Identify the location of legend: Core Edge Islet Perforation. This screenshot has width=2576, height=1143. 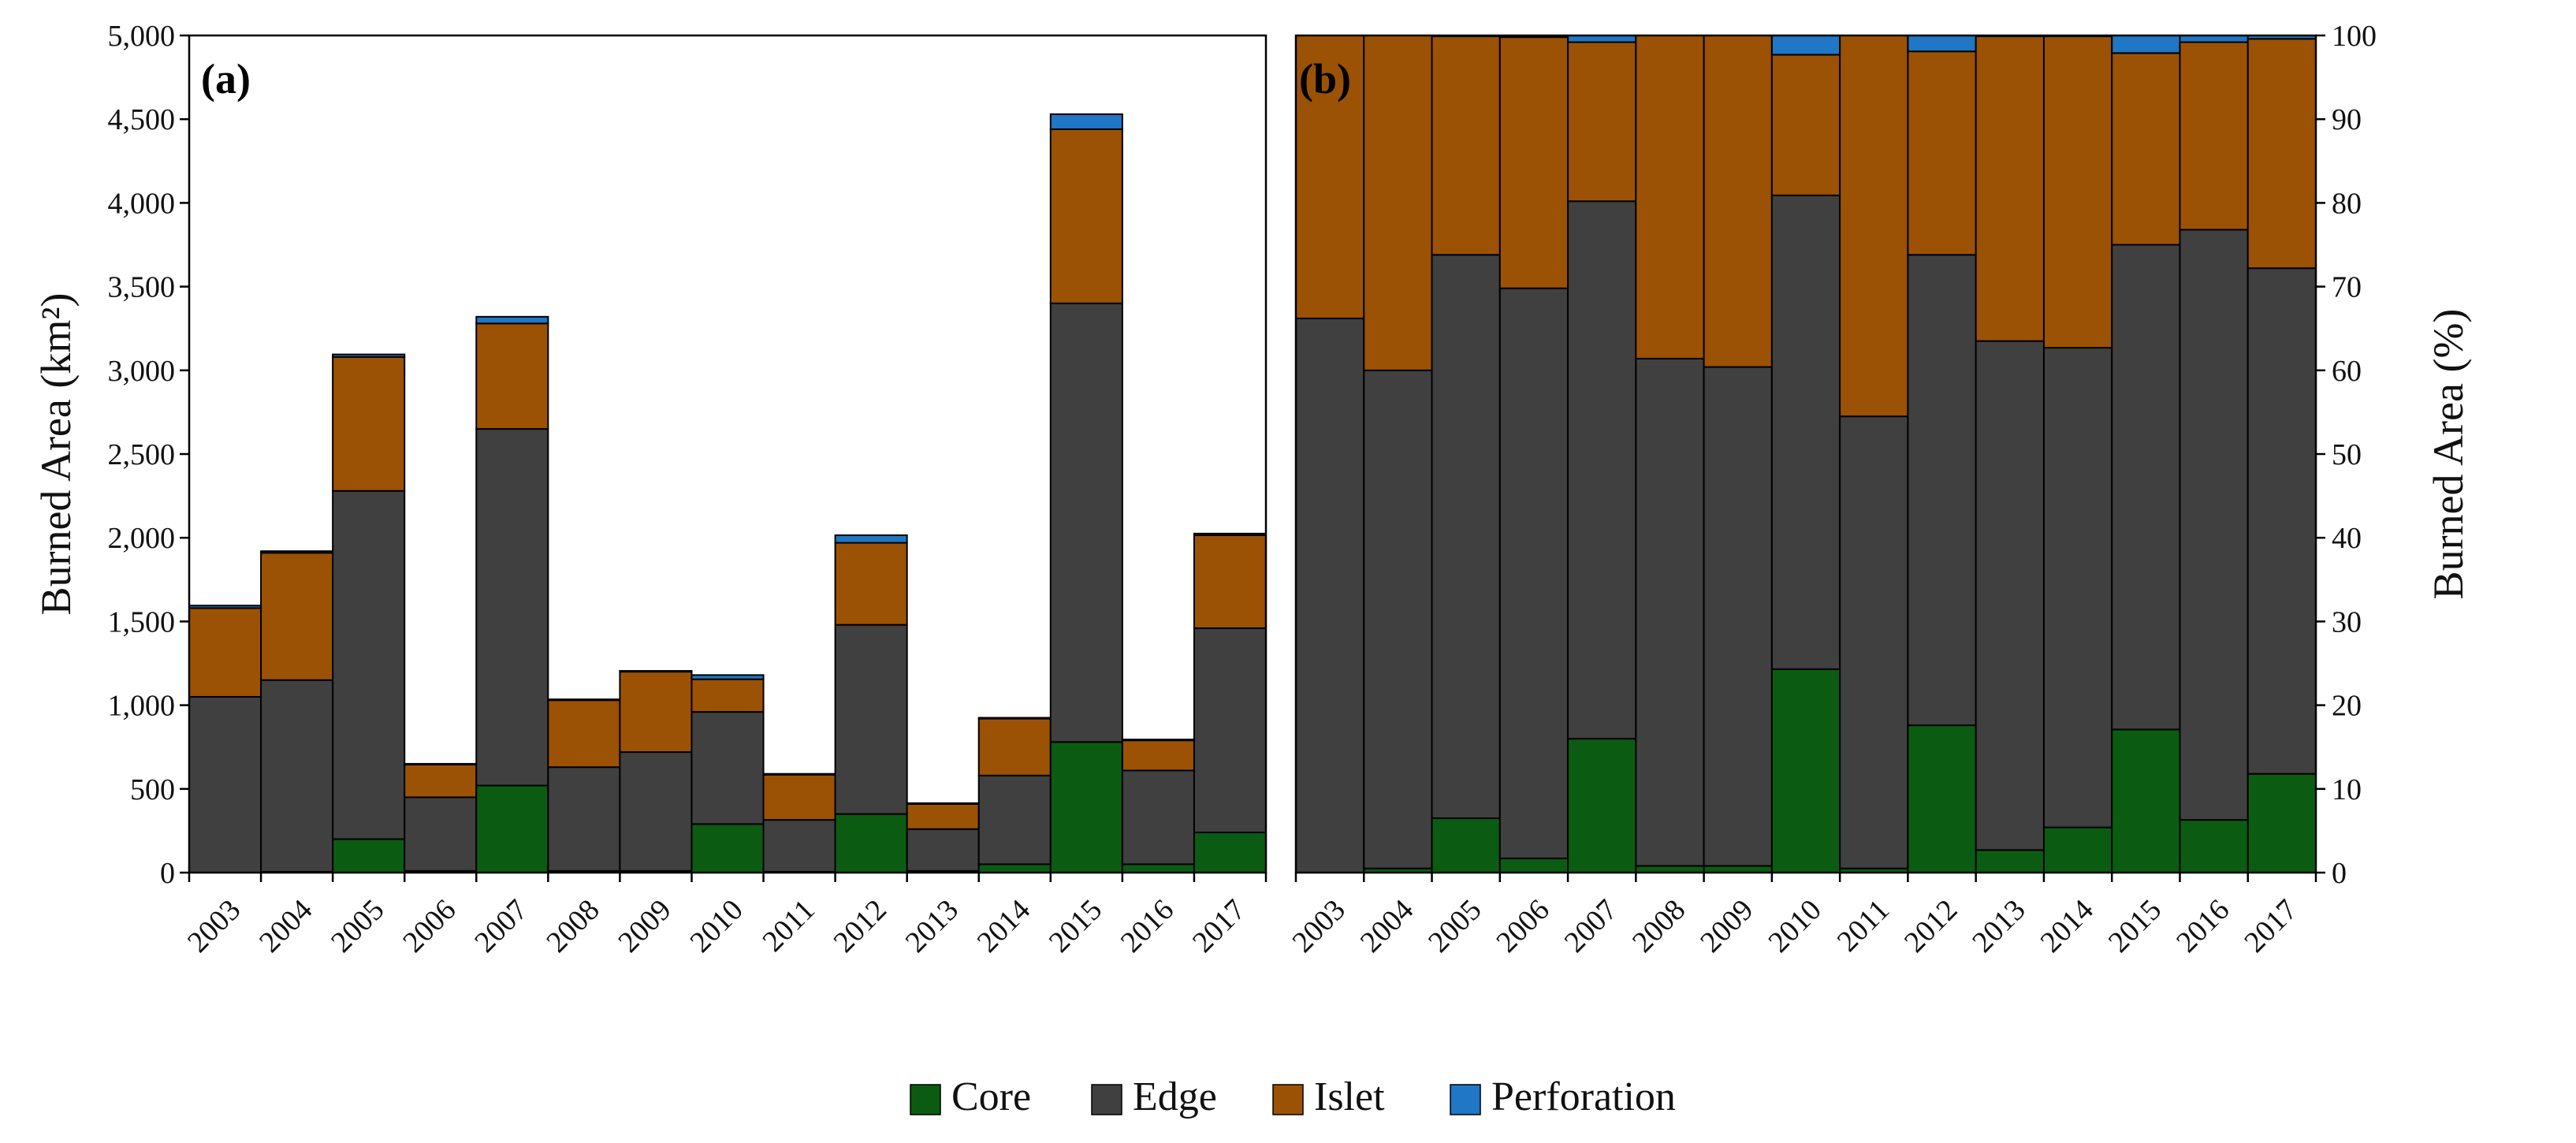
(1293, 1096).